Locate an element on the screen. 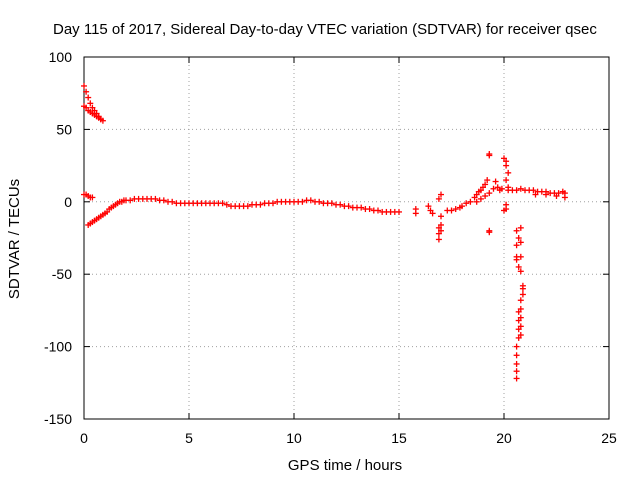 This screenshot has height=480, width=640. x-tick-label: 20 is located at coordinates (504, 438).